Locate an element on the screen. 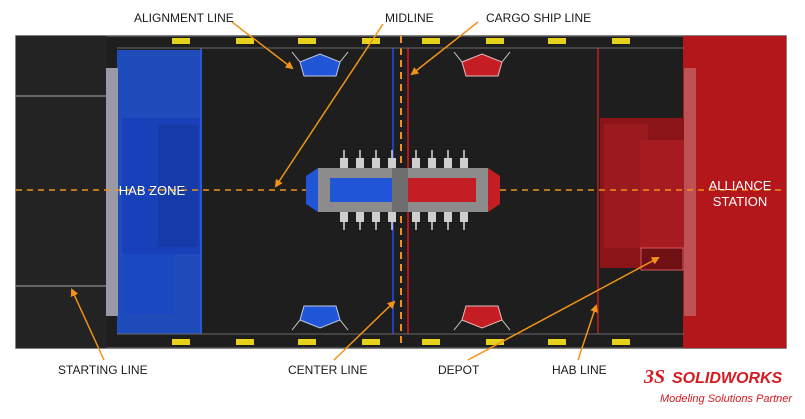  cargo-ship-bays is located at coordinates (404, 190).